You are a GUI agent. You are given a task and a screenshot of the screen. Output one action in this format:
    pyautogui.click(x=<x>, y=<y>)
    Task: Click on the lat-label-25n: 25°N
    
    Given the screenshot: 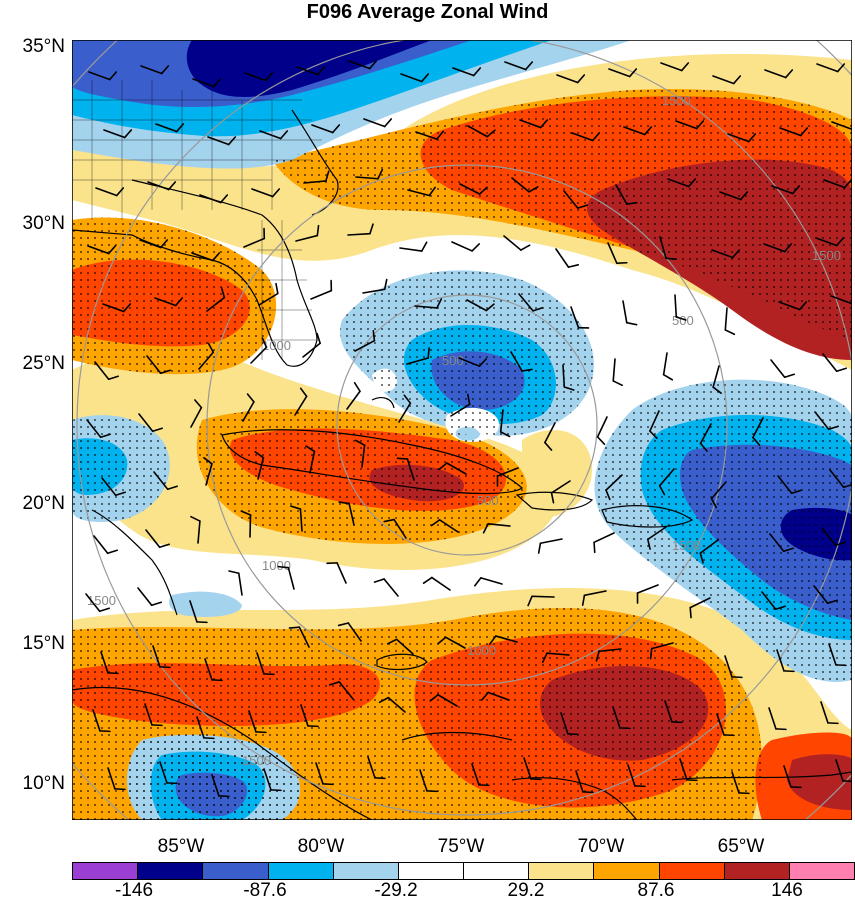 What is the action you would take?
    pyautogui.click(x=44, y=364)
    